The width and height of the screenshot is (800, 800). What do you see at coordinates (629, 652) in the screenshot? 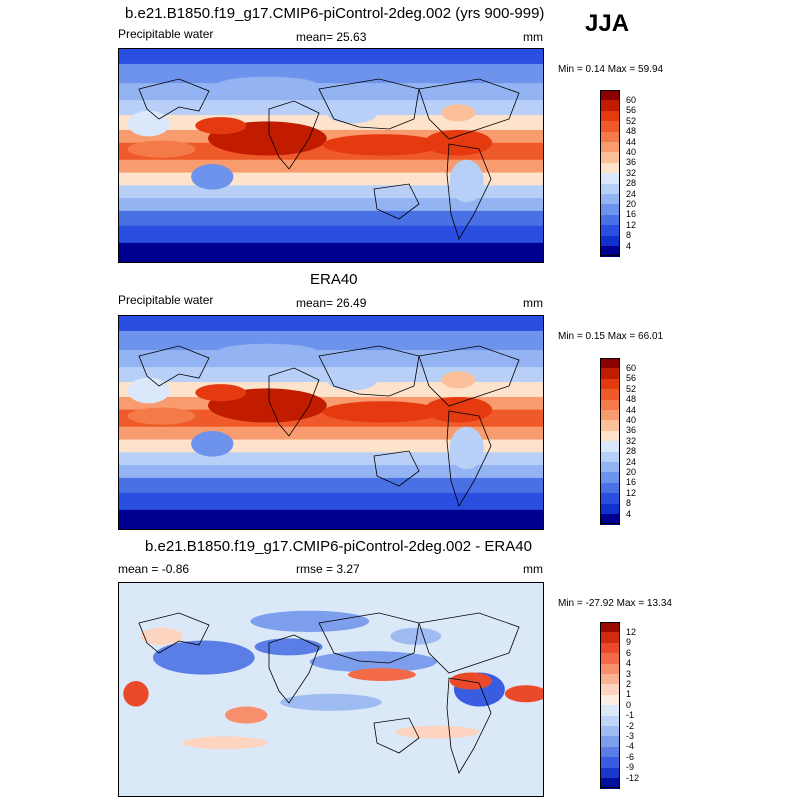
I see `colorbar-tick-label: 6` at bounding box center [629, 652].